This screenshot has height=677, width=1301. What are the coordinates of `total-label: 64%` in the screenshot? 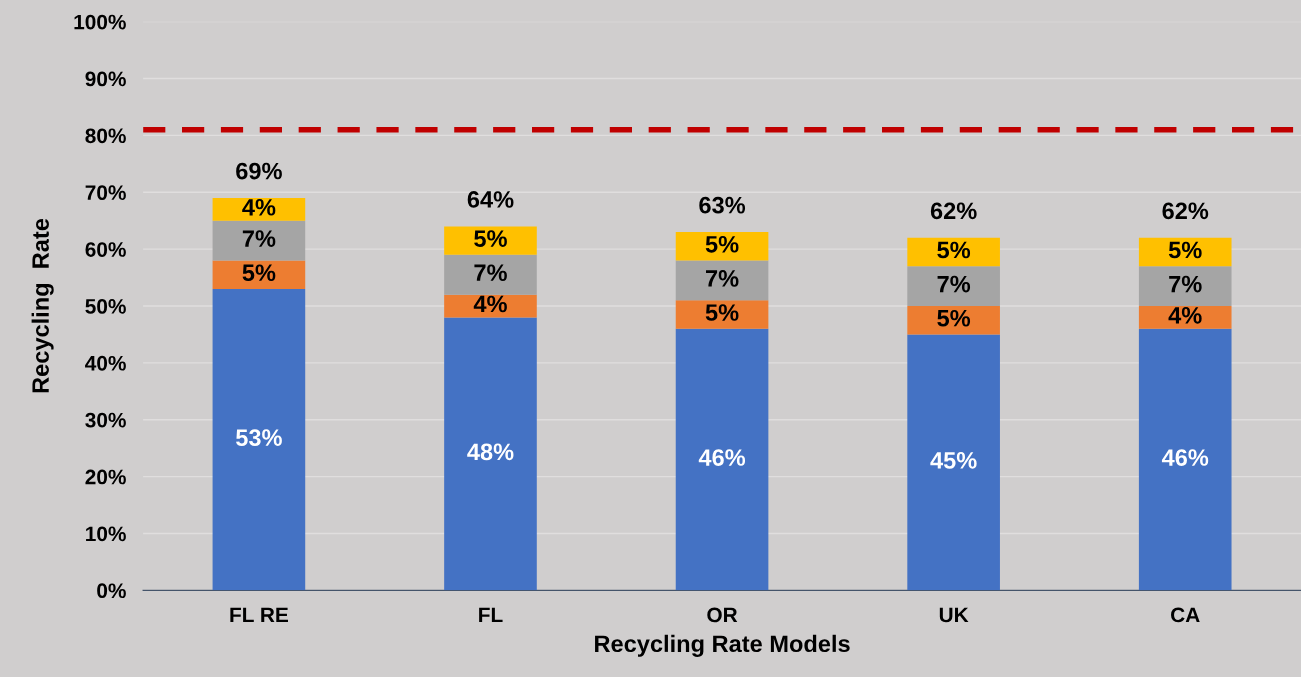 It's located at (490, 199).